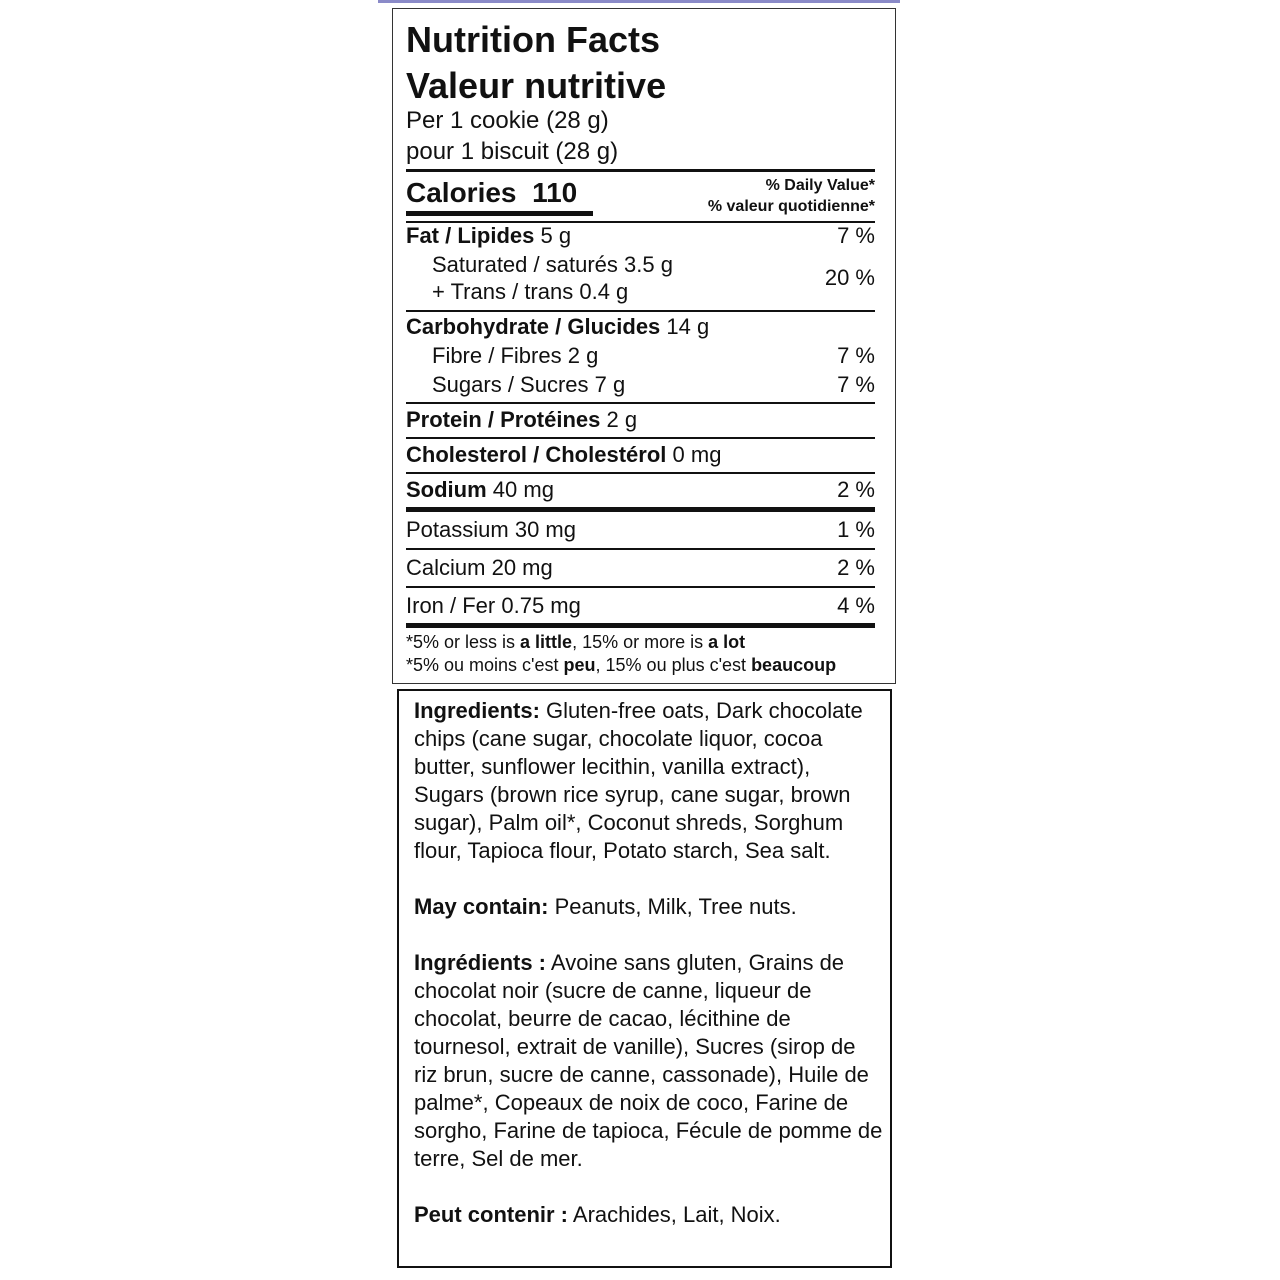 The height and width of the screenshot is (1280, 1280). I want to click on nutrient: Sugars / Sucres 7 g, so click(528, 385).